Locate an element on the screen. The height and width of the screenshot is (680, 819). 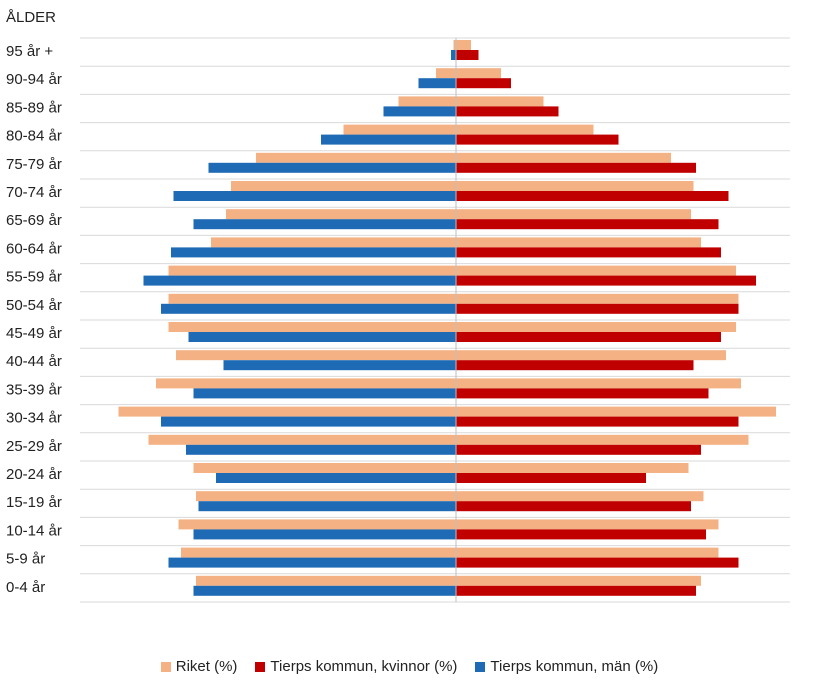
category-label: 40-44 år is located at coordinates (34, 361).